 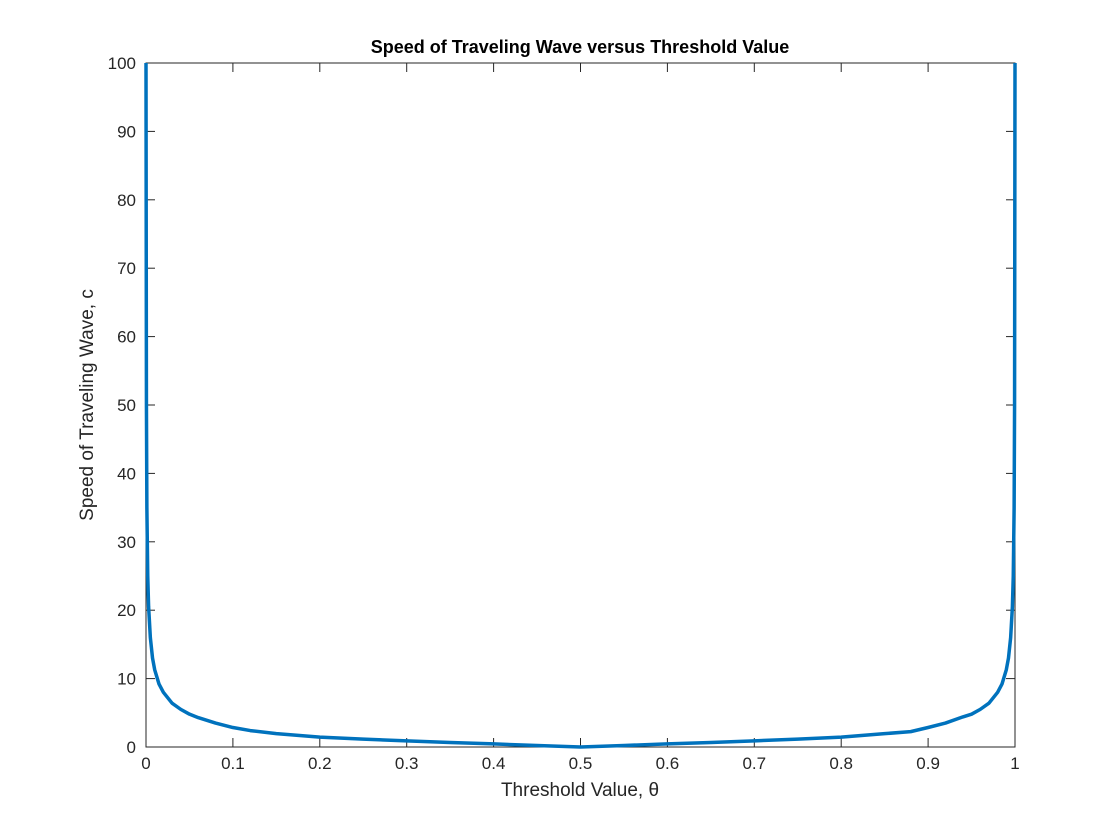 What do you see at coordinates (928, 763) in the screenshot?
I see `x-tick-label: 0.9` at bounding box center [928, 763].